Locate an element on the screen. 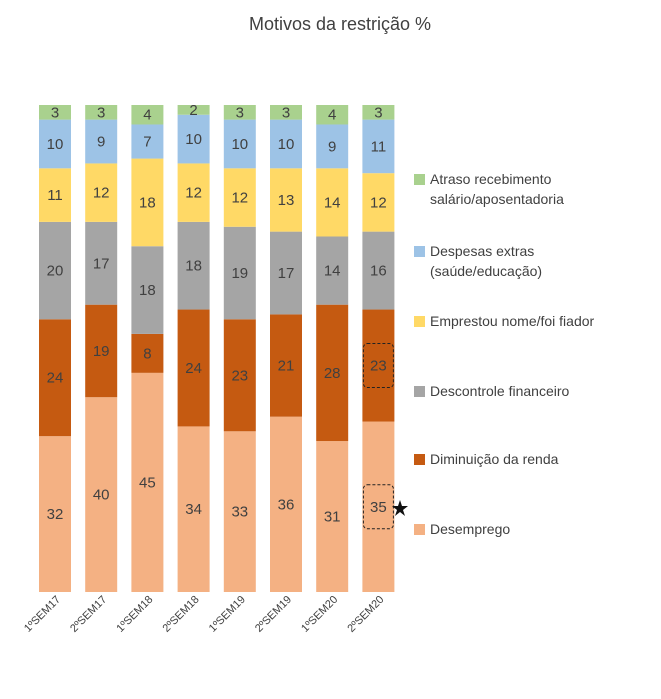 The width and height of the screenshot is (661, 699). star-marker-icon is located at coordinates (400, 508).